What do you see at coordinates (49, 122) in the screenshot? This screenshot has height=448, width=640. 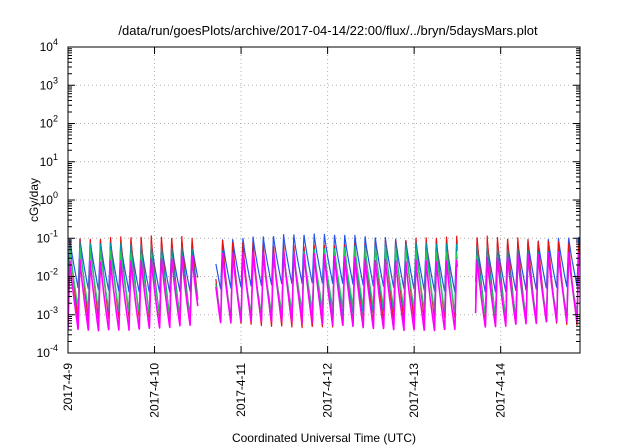 I see `y-tick-label: 10²` at bounding box center [49, 122].